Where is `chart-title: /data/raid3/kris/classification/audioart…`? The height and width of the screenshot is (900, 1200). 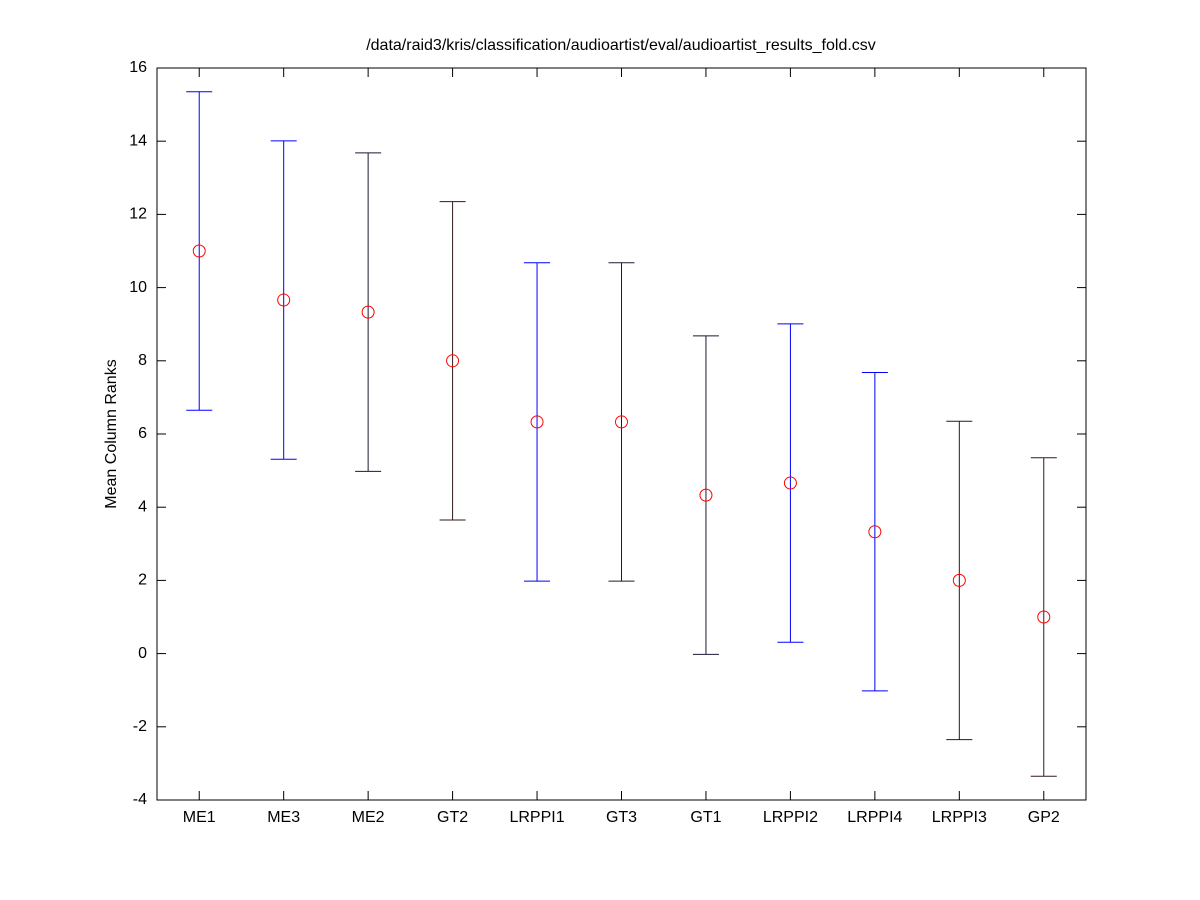
chart-title: /data/raid3/kris/classification/audioart… is located at coordinates (621, 45).